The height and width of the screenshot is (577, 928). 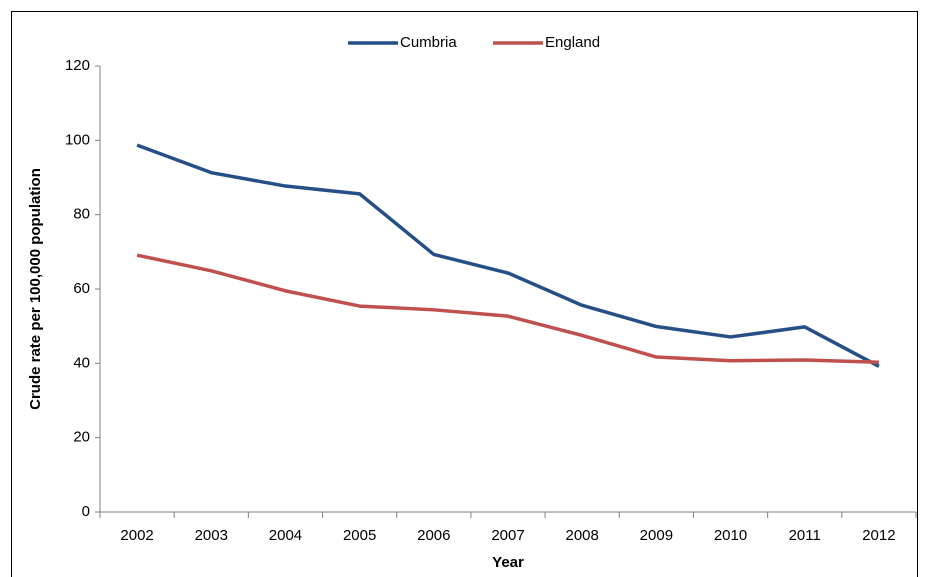 What do you see at coordinates (81, 214) in the screenshot?
I see `y-tick-label: 80` at bounding box center [81, 214].